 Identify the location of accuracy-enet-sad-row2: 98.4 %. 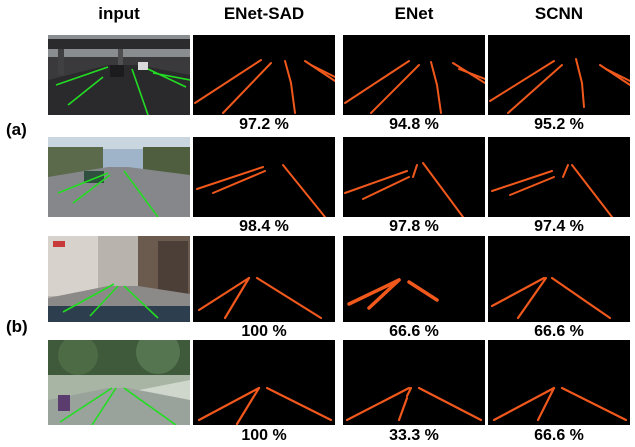
(264, 226).